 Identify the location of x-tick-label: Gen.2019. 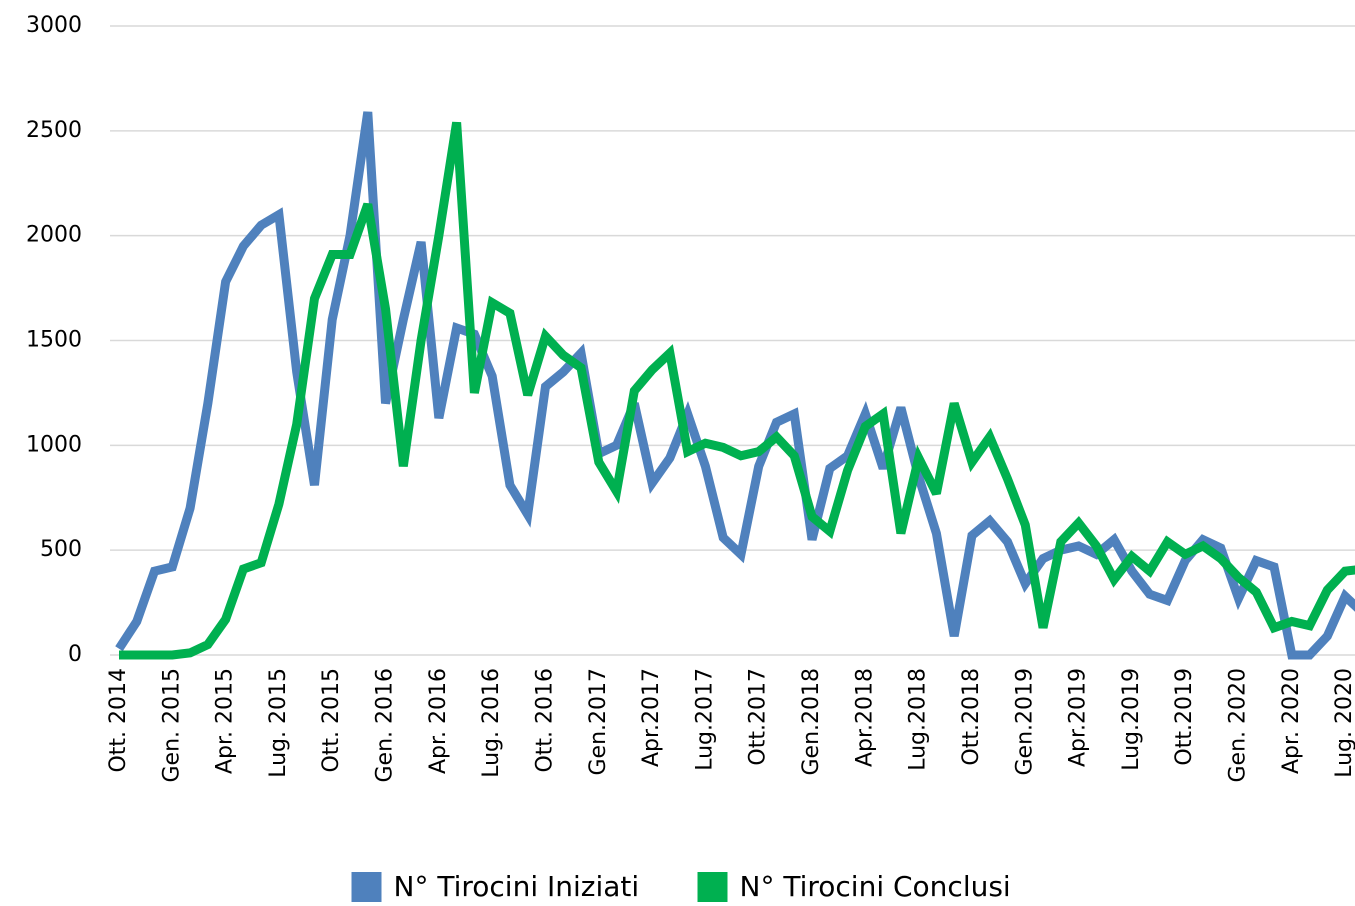
(1024, 722).